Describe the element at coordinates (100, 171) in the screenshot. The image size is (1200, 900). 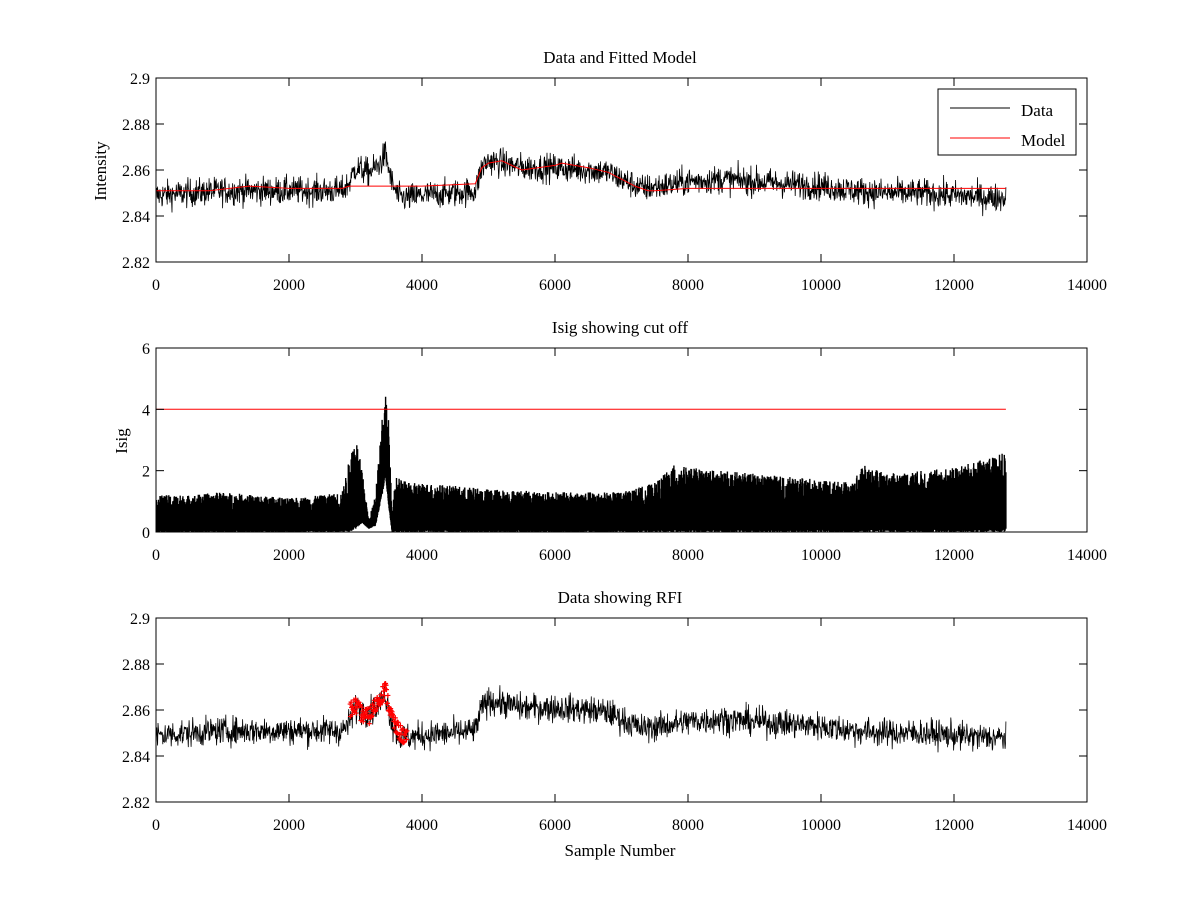
I see `y-axis-label: Intensity` at that location.